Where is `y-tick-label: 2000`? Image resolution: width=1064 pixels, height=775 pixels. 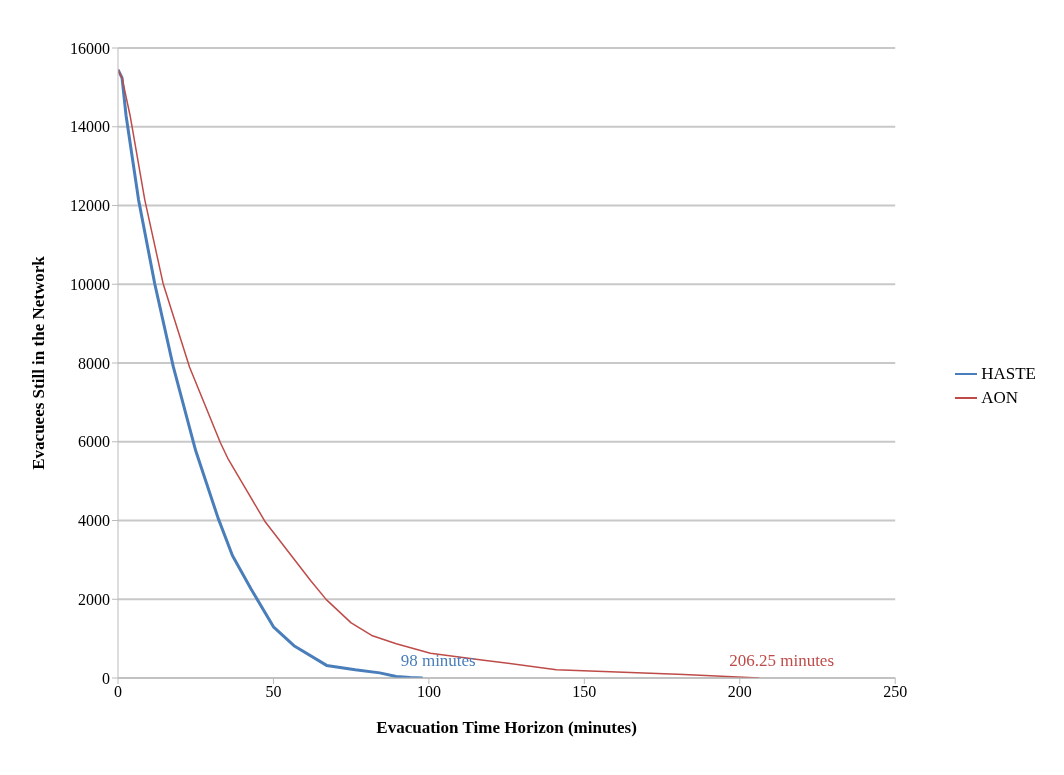
y-tick-label: 2000 is located at coordinates (94, 599).